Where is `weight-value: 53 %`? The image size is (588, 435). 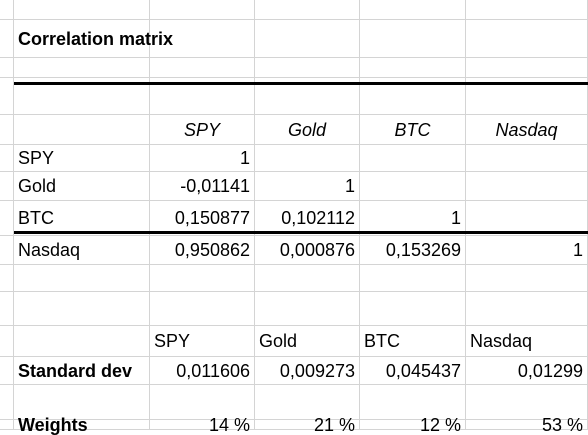
weight-value: 53 % is located at coordinates (527, 425).